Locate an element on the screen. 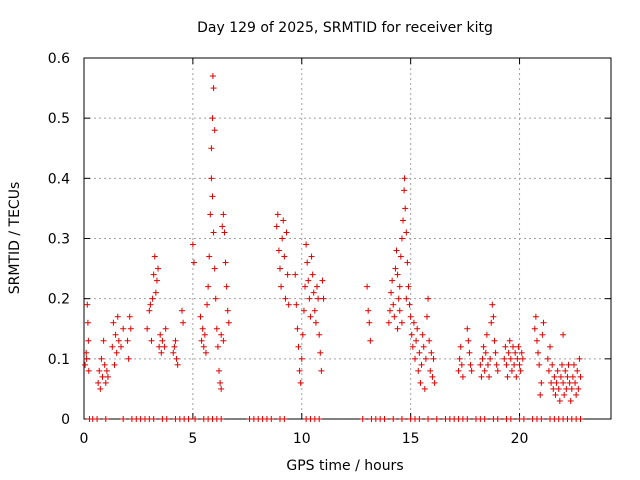 This screenshot has width=640, height=480. x-tick-label: 10 is located at coordinates (302, 439).